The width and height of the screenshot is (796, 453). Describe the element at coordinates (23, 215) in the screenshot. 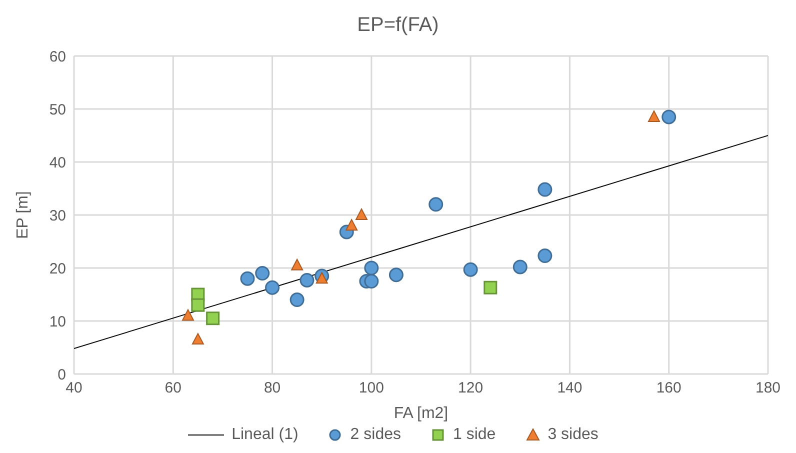

I see `y-axis-title: EP [m]` at that location.